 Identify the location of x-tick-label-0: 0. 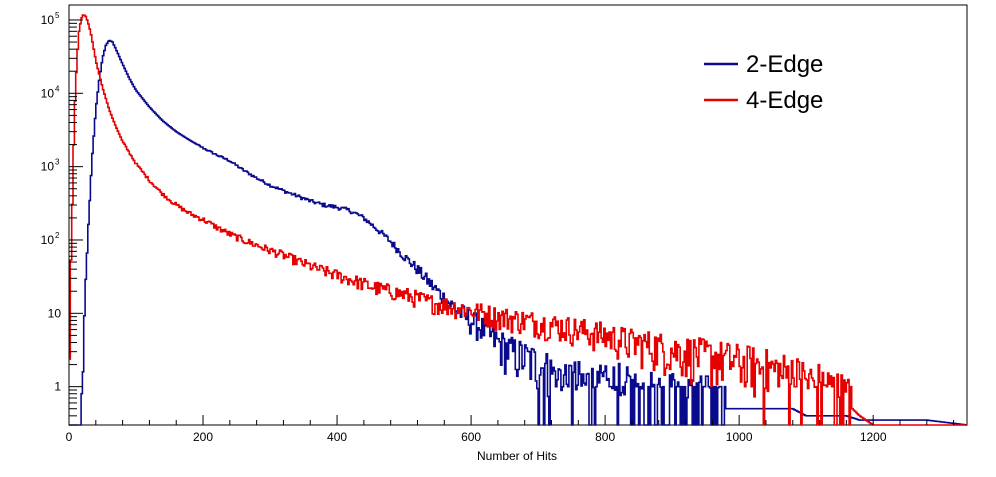
(69, 437).